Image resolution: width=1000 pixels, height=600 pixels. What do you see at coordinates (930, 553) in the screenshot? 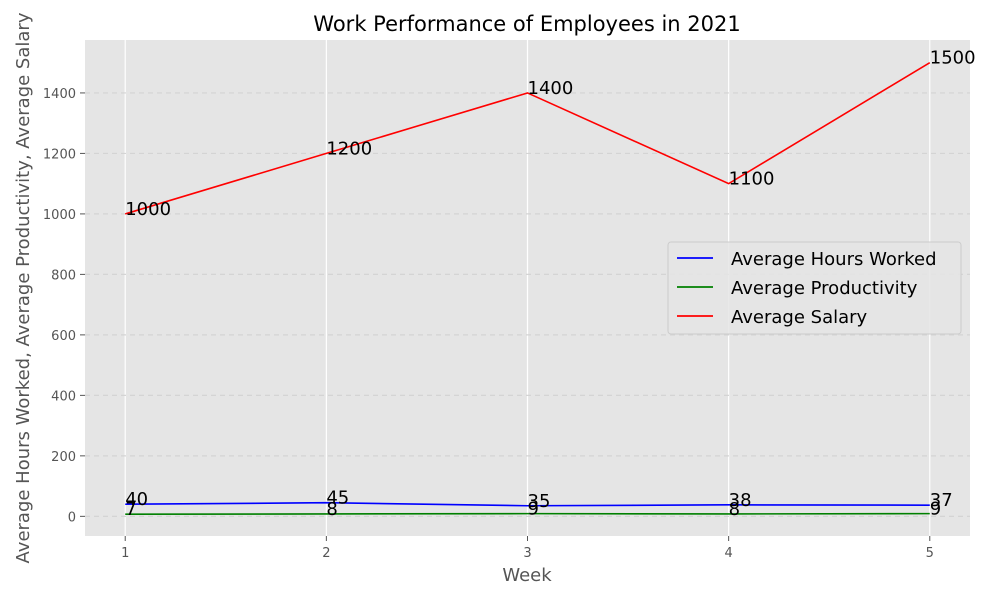
I see `x-tick-label: 5` at bounding box center [930, 553].